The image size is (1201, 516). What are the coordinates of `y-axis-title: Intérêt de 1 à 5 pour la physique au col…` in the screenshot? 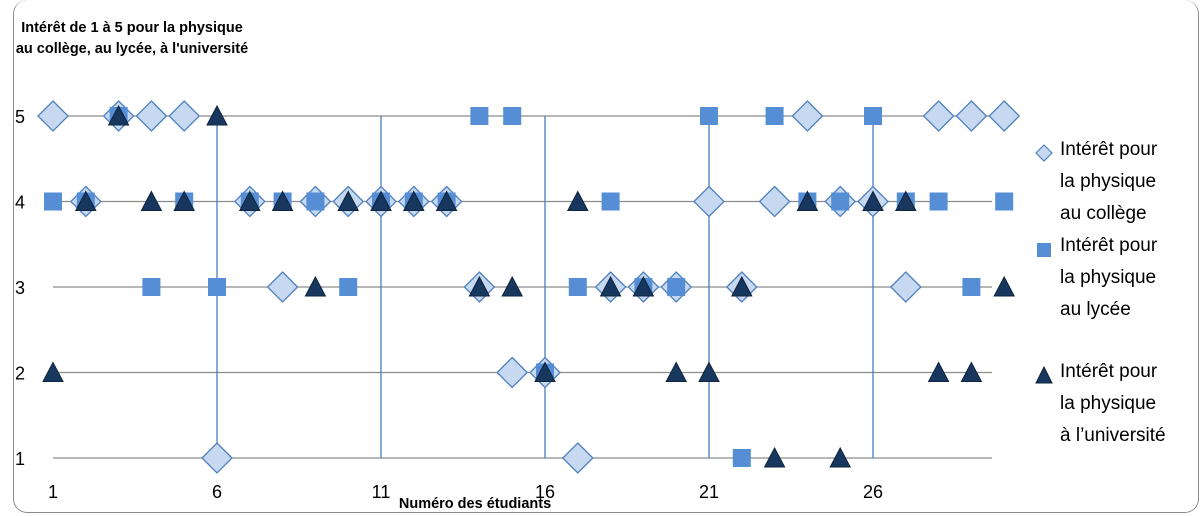 It's located at (132, 38).